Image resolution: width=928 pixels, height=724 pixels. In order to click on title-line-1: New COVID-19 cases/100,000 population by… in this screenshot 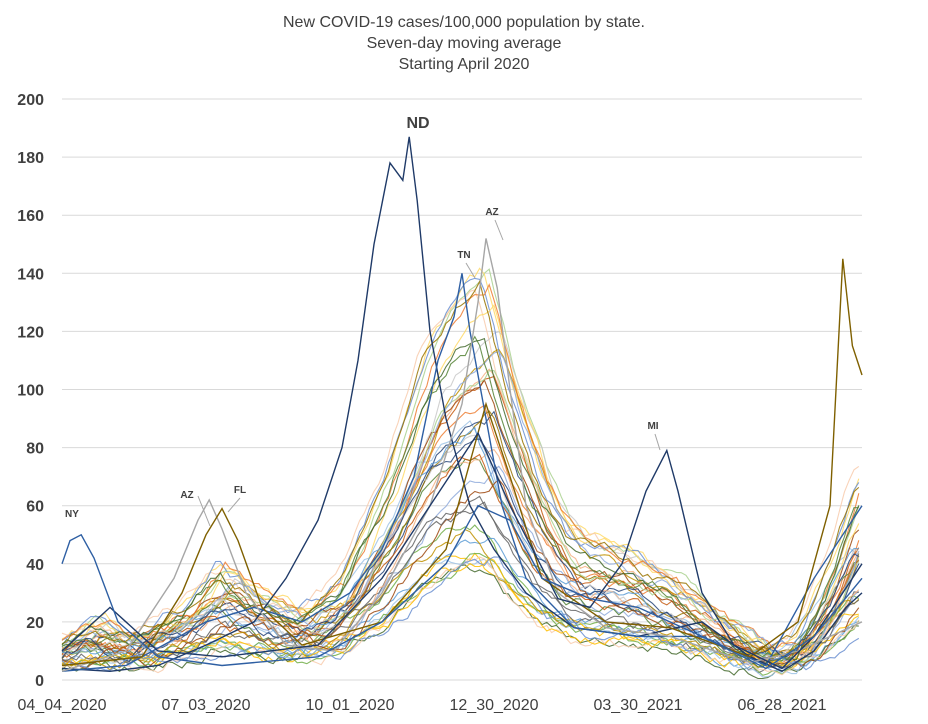, I will do `click(464, 22)`.